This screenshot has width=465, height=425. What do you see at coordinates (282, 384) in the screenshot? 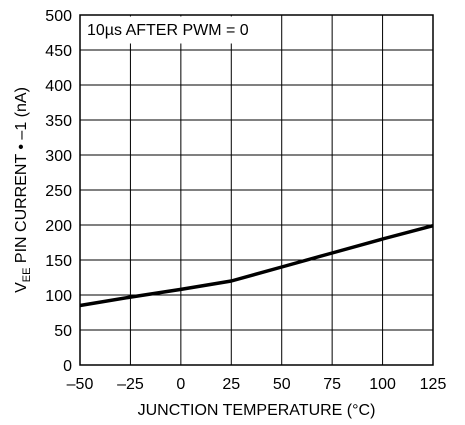
I see `x-tick-label: 50` at bounding box center [282, 384].